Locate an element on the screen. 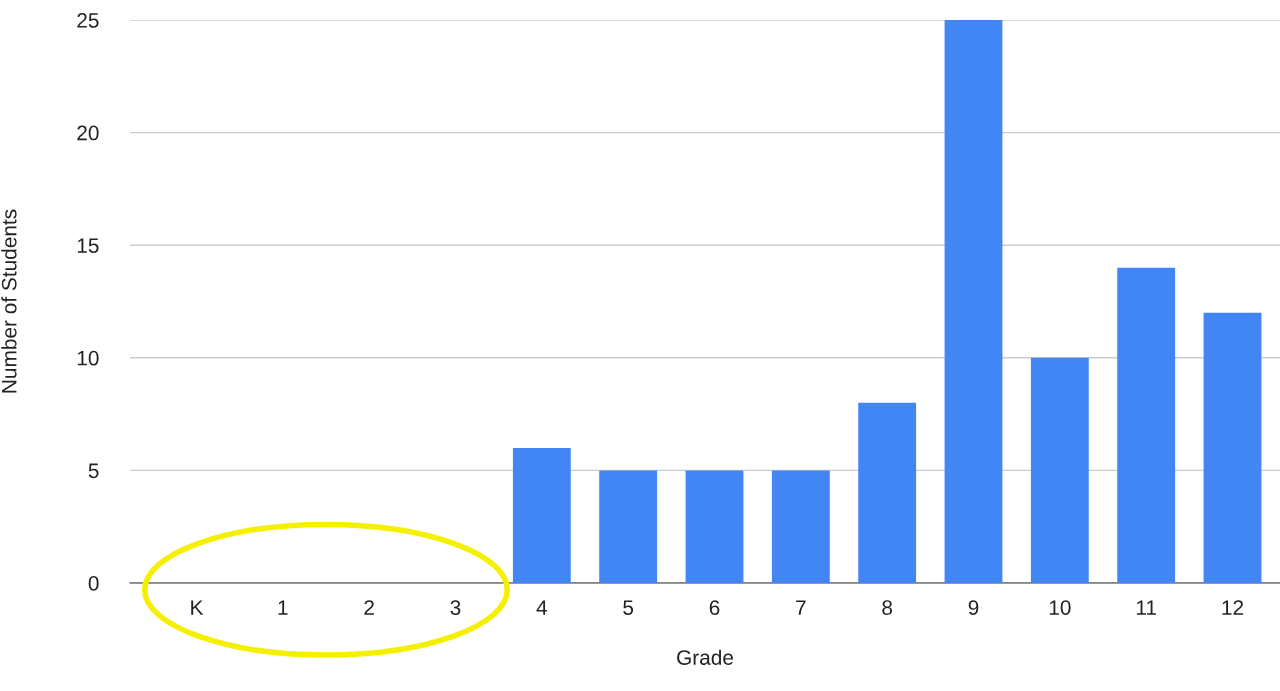 Image resolution: width=1280 pixels, height=691 pixels. x-axis-title: Grade is located at coordinates (705, 657).